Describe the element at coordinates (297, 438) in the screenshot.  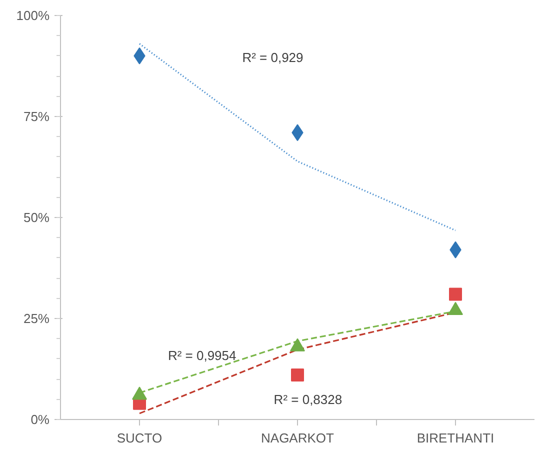
I see `x-tick-label: NAGARKOT` at that location.